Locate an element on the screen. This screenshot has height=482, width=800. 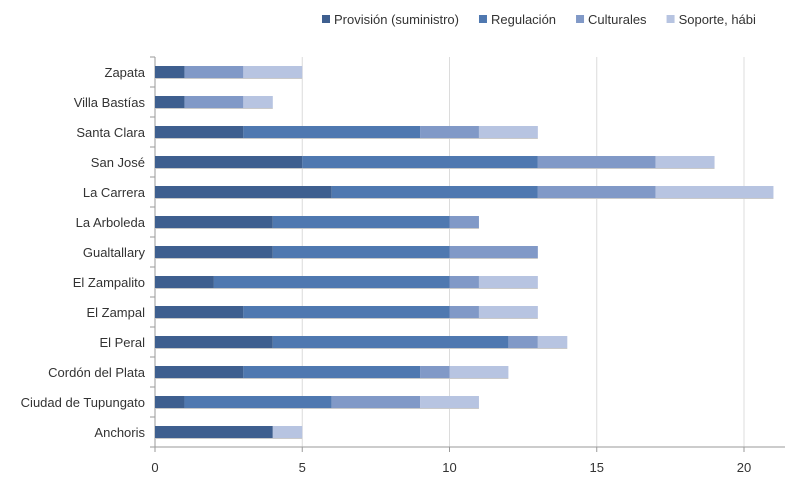
y-tick-label: La Carrera is located at coordinates (114, 192).